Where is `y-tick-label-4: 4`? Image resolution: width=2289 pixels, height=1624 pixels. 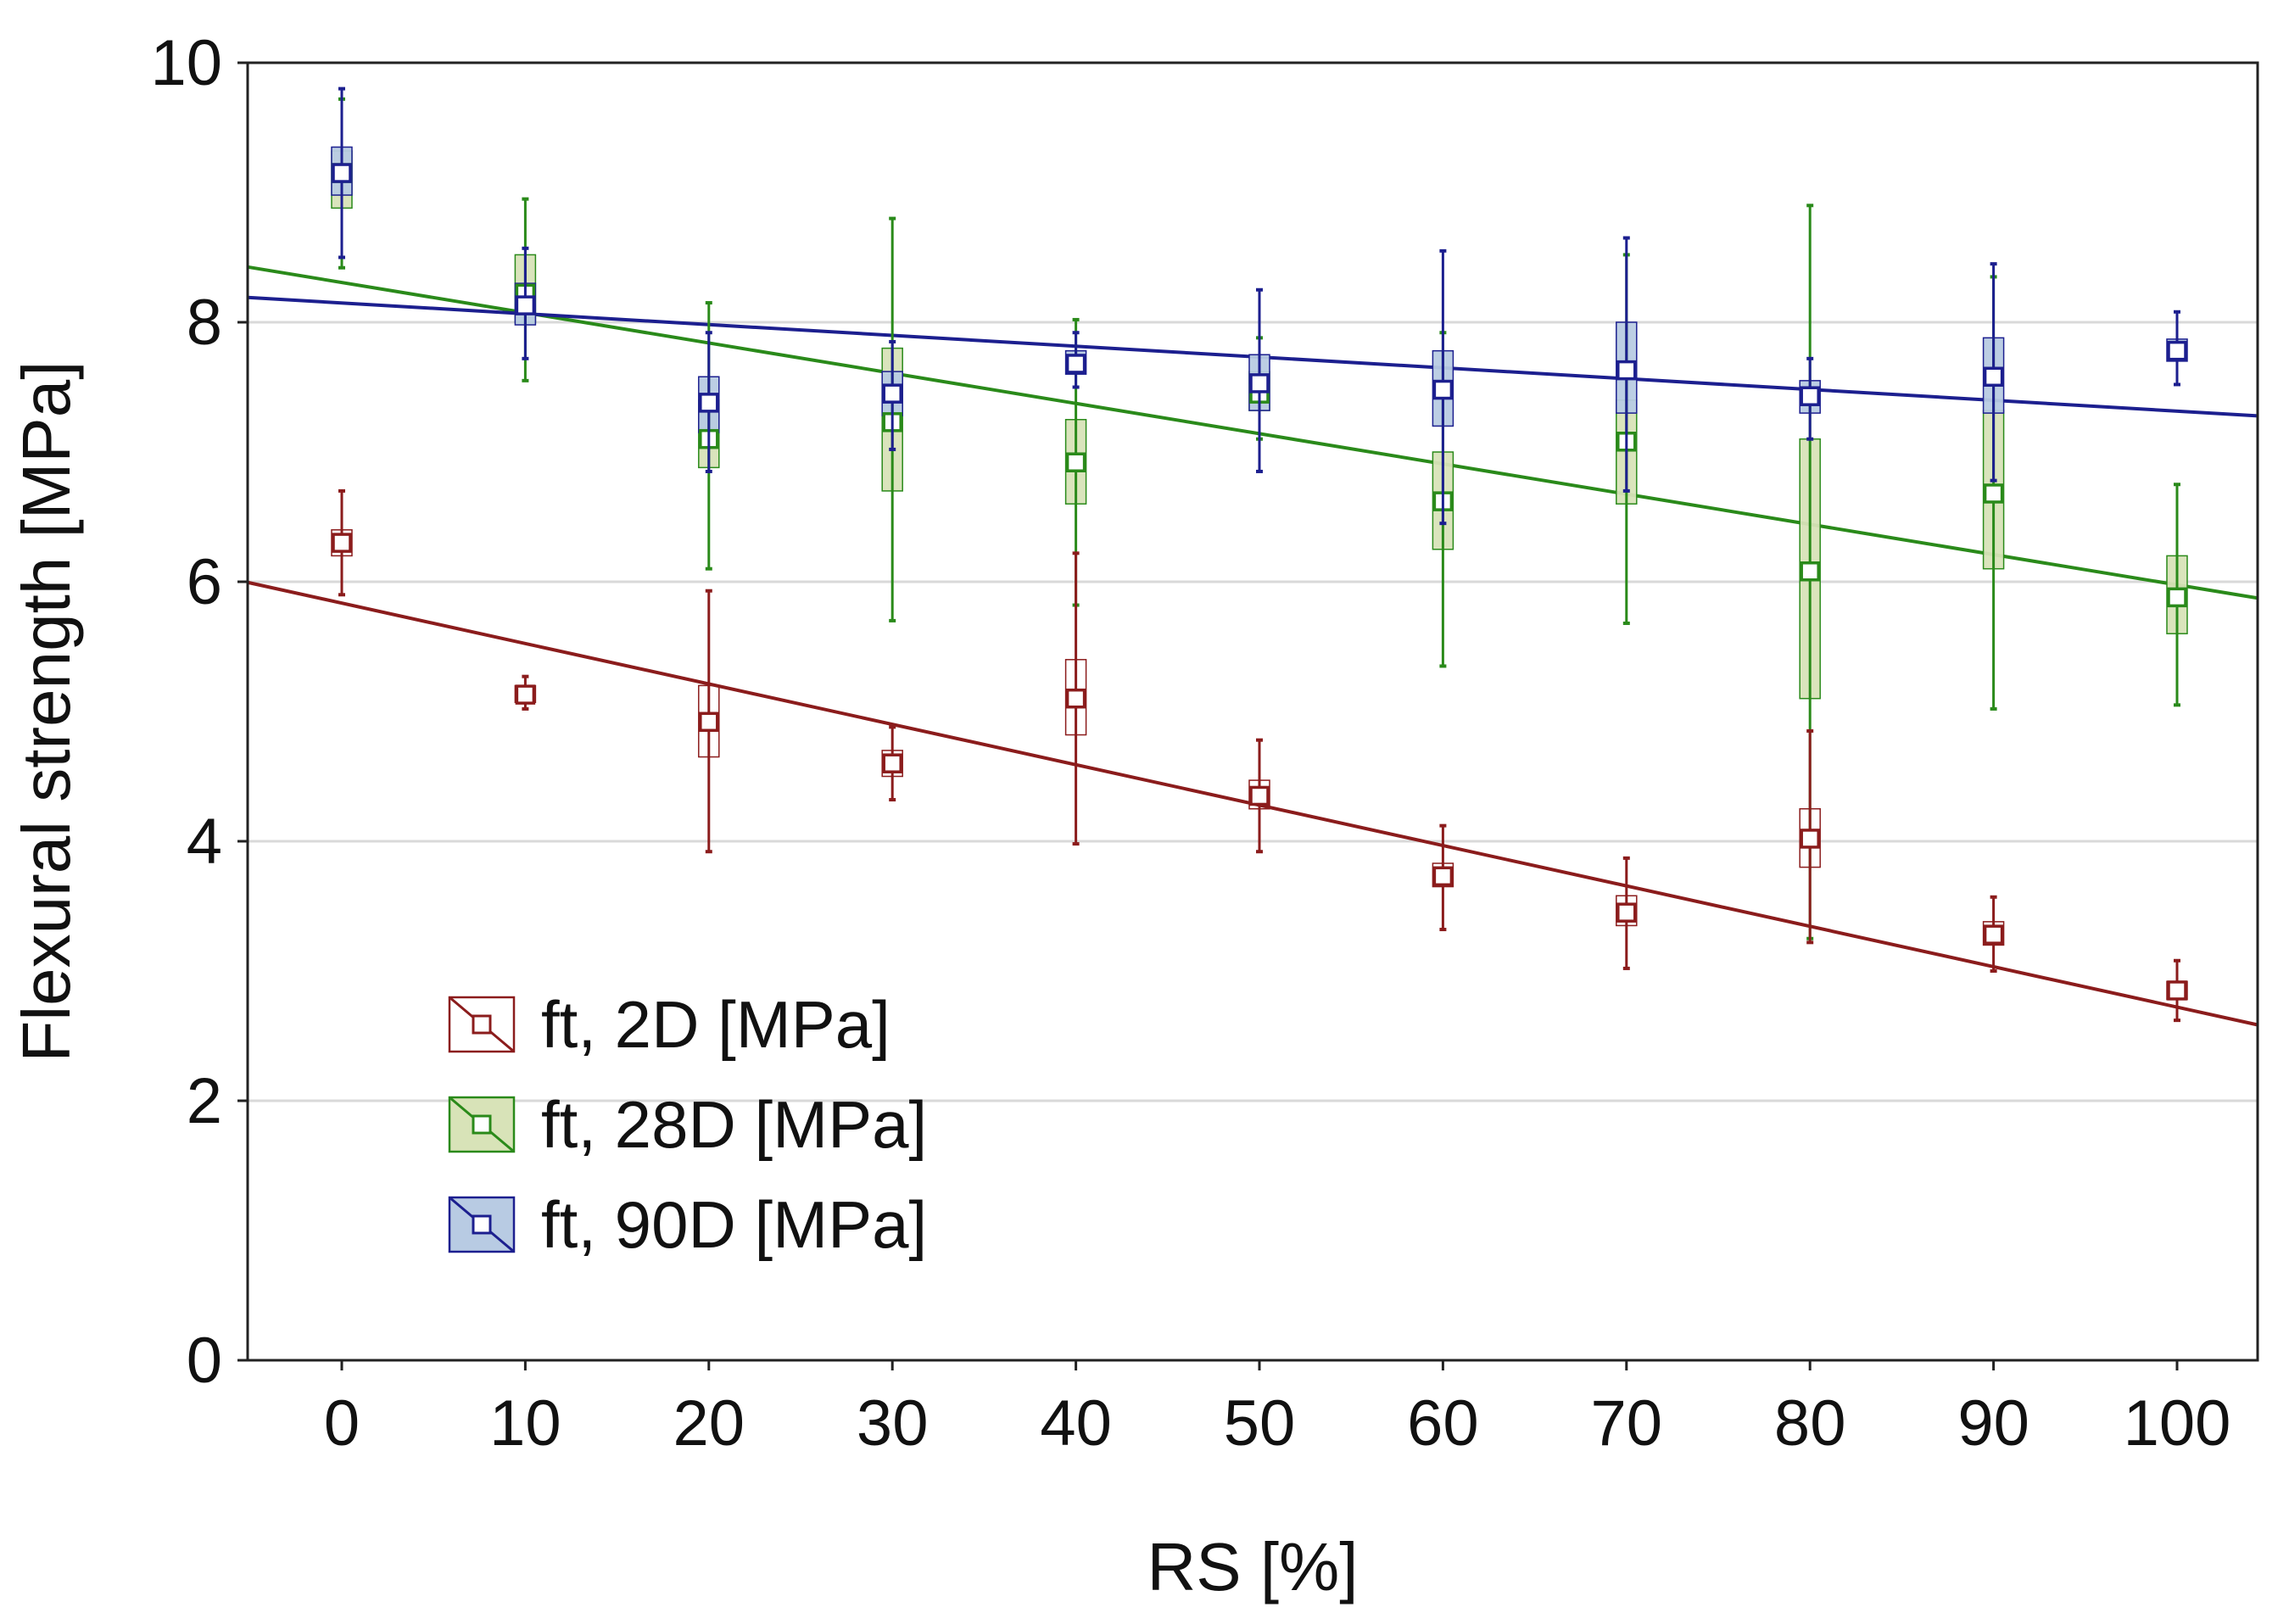
y-tick-label-4: 4 is located at coordinates (204, 842).